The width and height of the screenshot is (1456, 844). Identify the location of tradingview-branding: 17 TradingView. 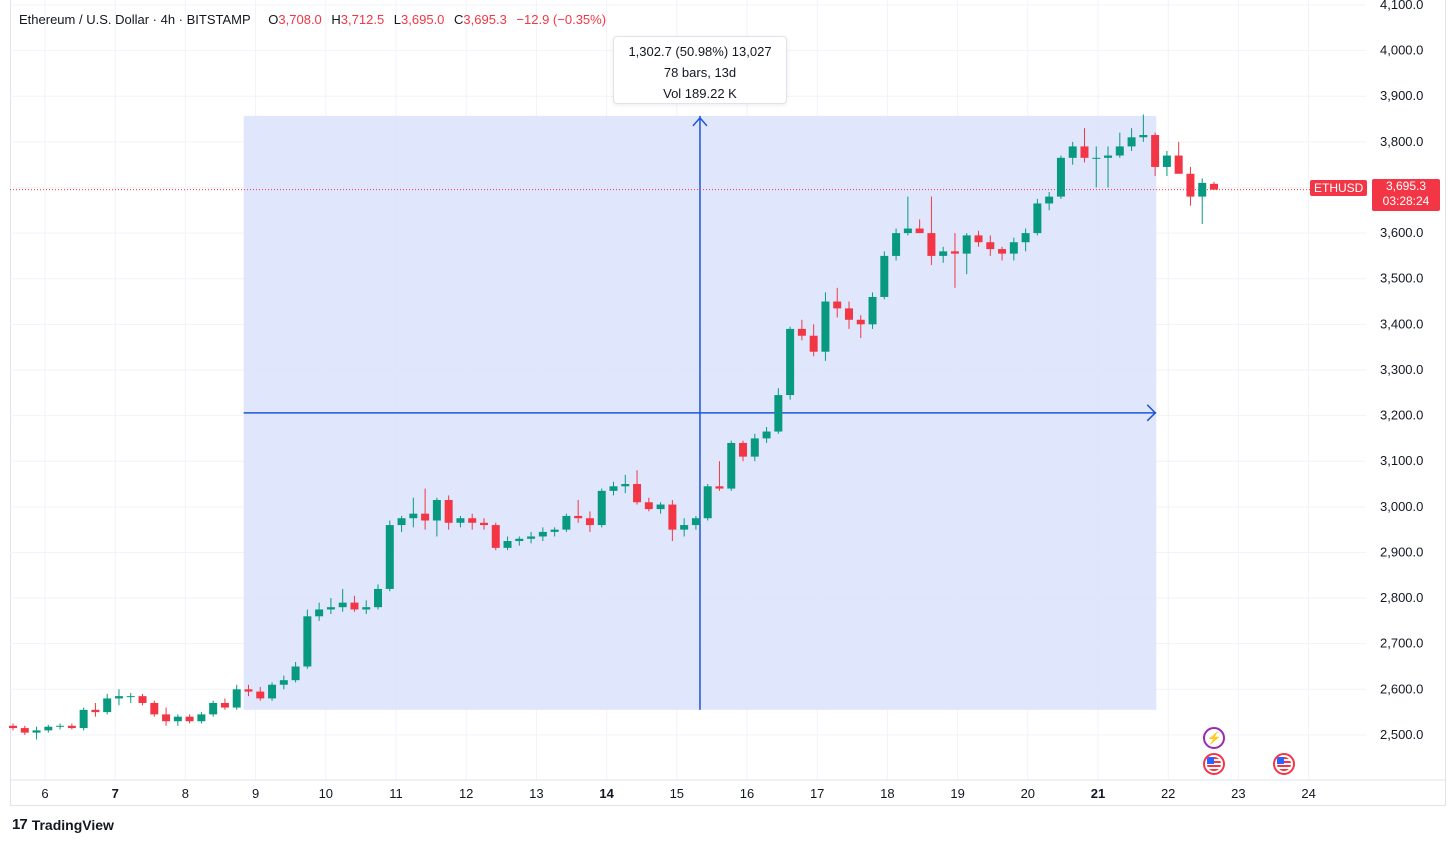
(63, 824).